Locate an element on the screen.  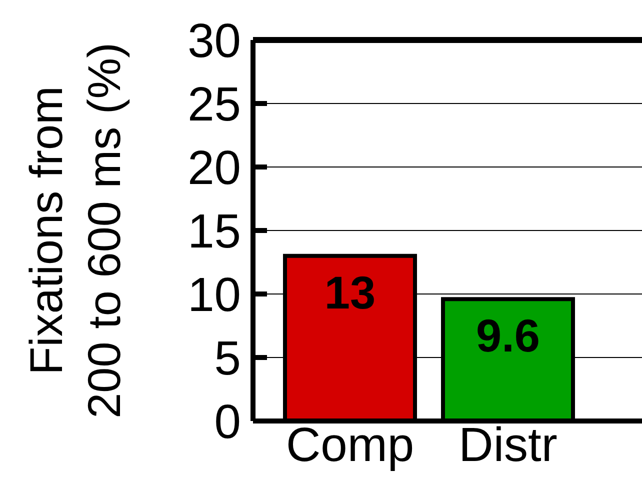
y-tick-label: 25 is located at coordinates (214, 105).